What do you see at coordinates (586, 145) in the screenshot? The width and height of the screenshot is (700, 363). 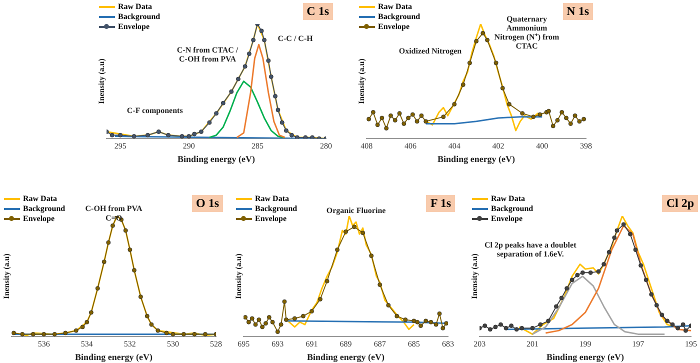 I see `x-tick-label: 398` at bounding box center [586, 145].